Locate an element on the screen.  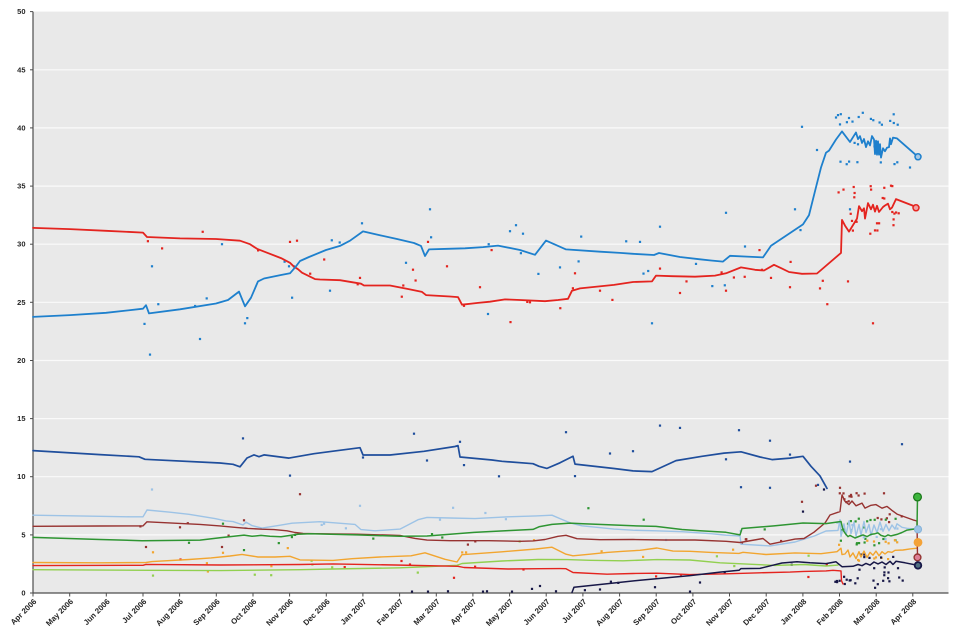
svg-text: 25 is located at coordinates (21, 302).